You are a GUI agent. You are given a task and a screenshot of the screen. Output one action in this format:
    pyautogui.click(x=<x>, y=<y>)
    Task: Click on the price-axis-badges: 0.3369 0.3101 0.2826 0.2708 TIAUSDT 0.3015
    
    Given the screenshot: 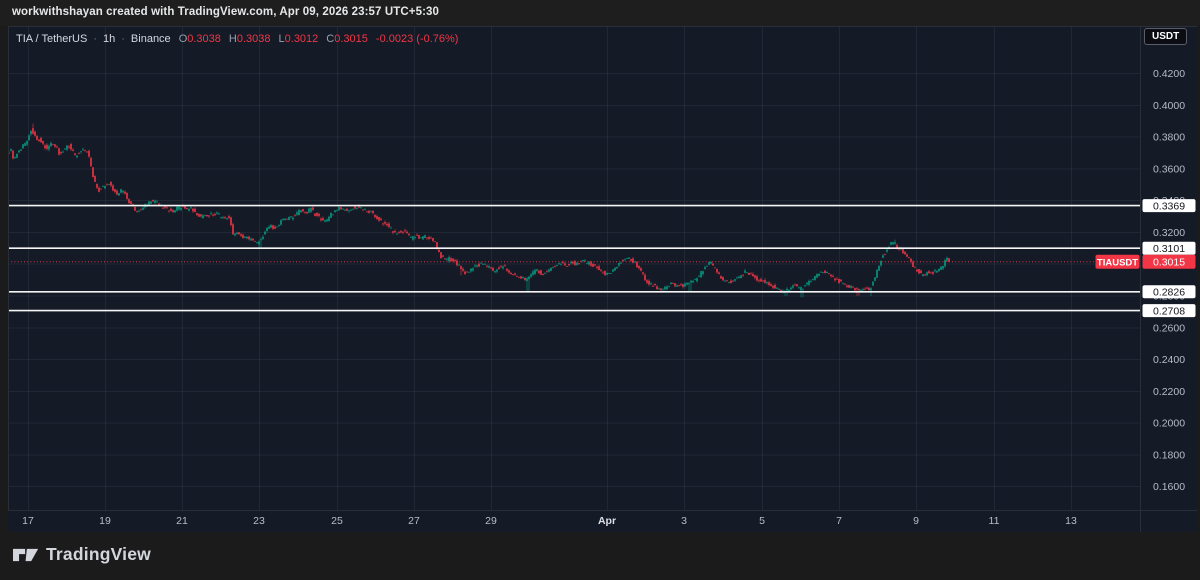 What is the action you would take?
    pyautogui.click(x=1145, y=258)
    